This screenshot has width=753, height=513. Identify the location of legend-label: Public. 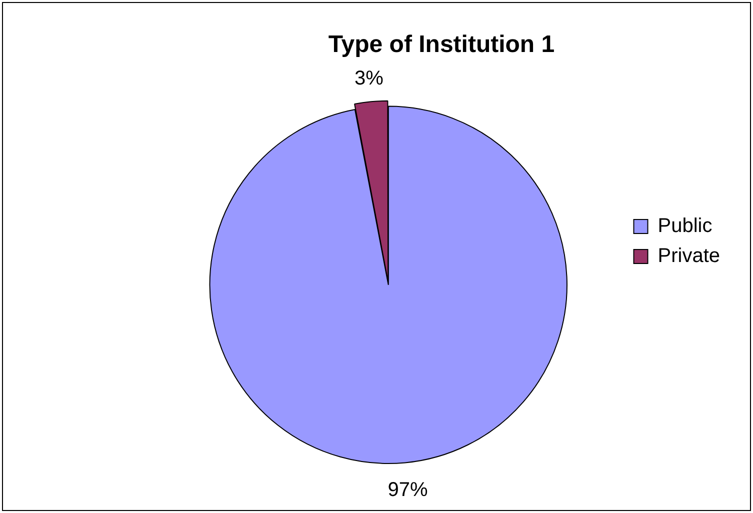
(685, 226).